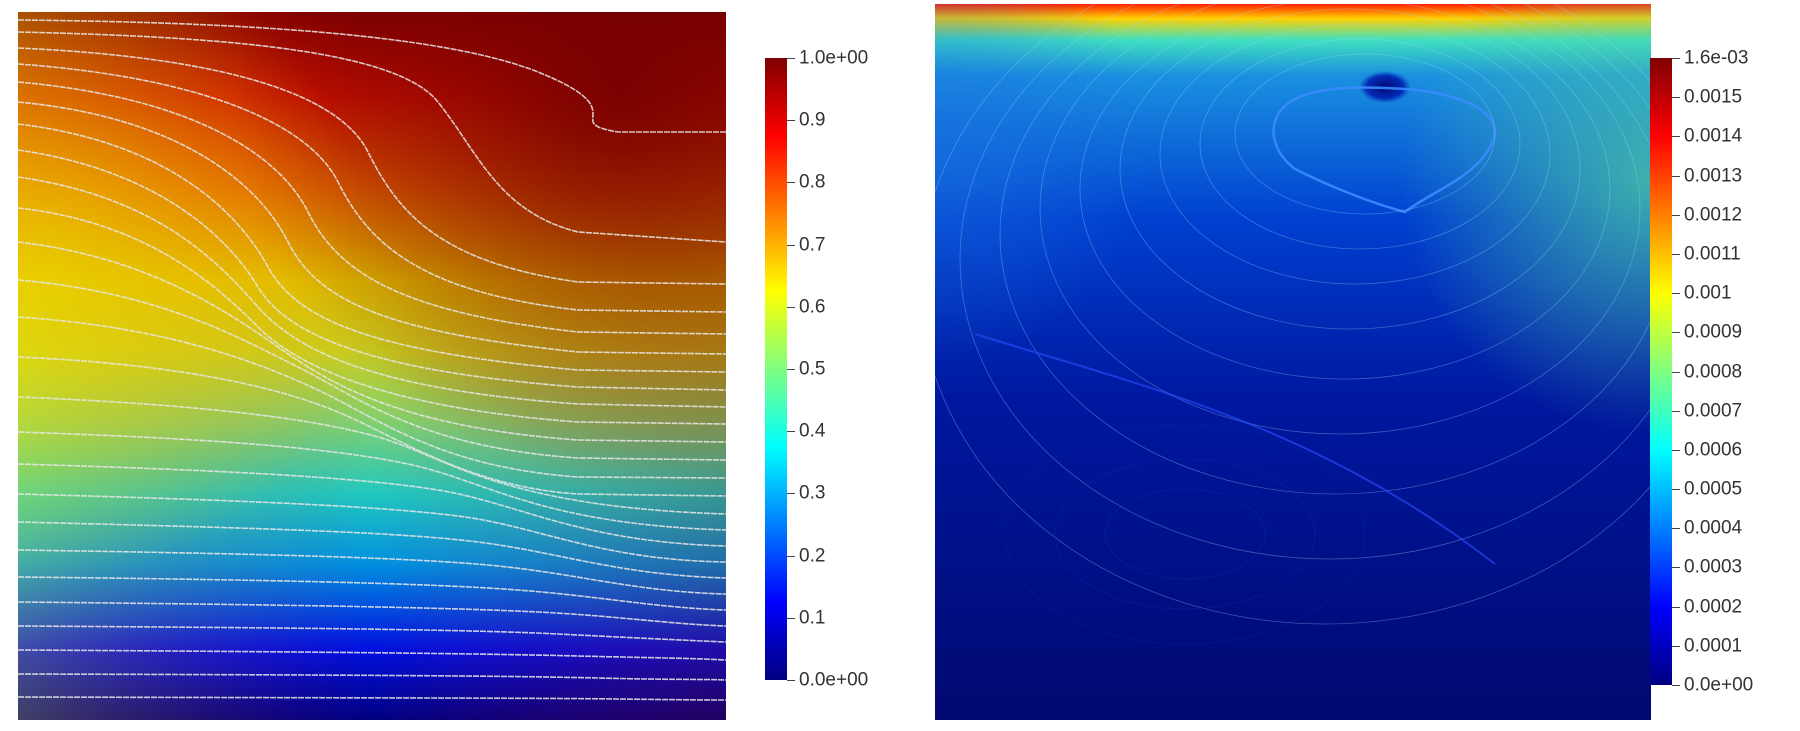  What do you see at coordinates (1713, 450) in the screenshot?
I see `right-colorbar-tick-label: 0.0006` at bounding box center [1713, 450].